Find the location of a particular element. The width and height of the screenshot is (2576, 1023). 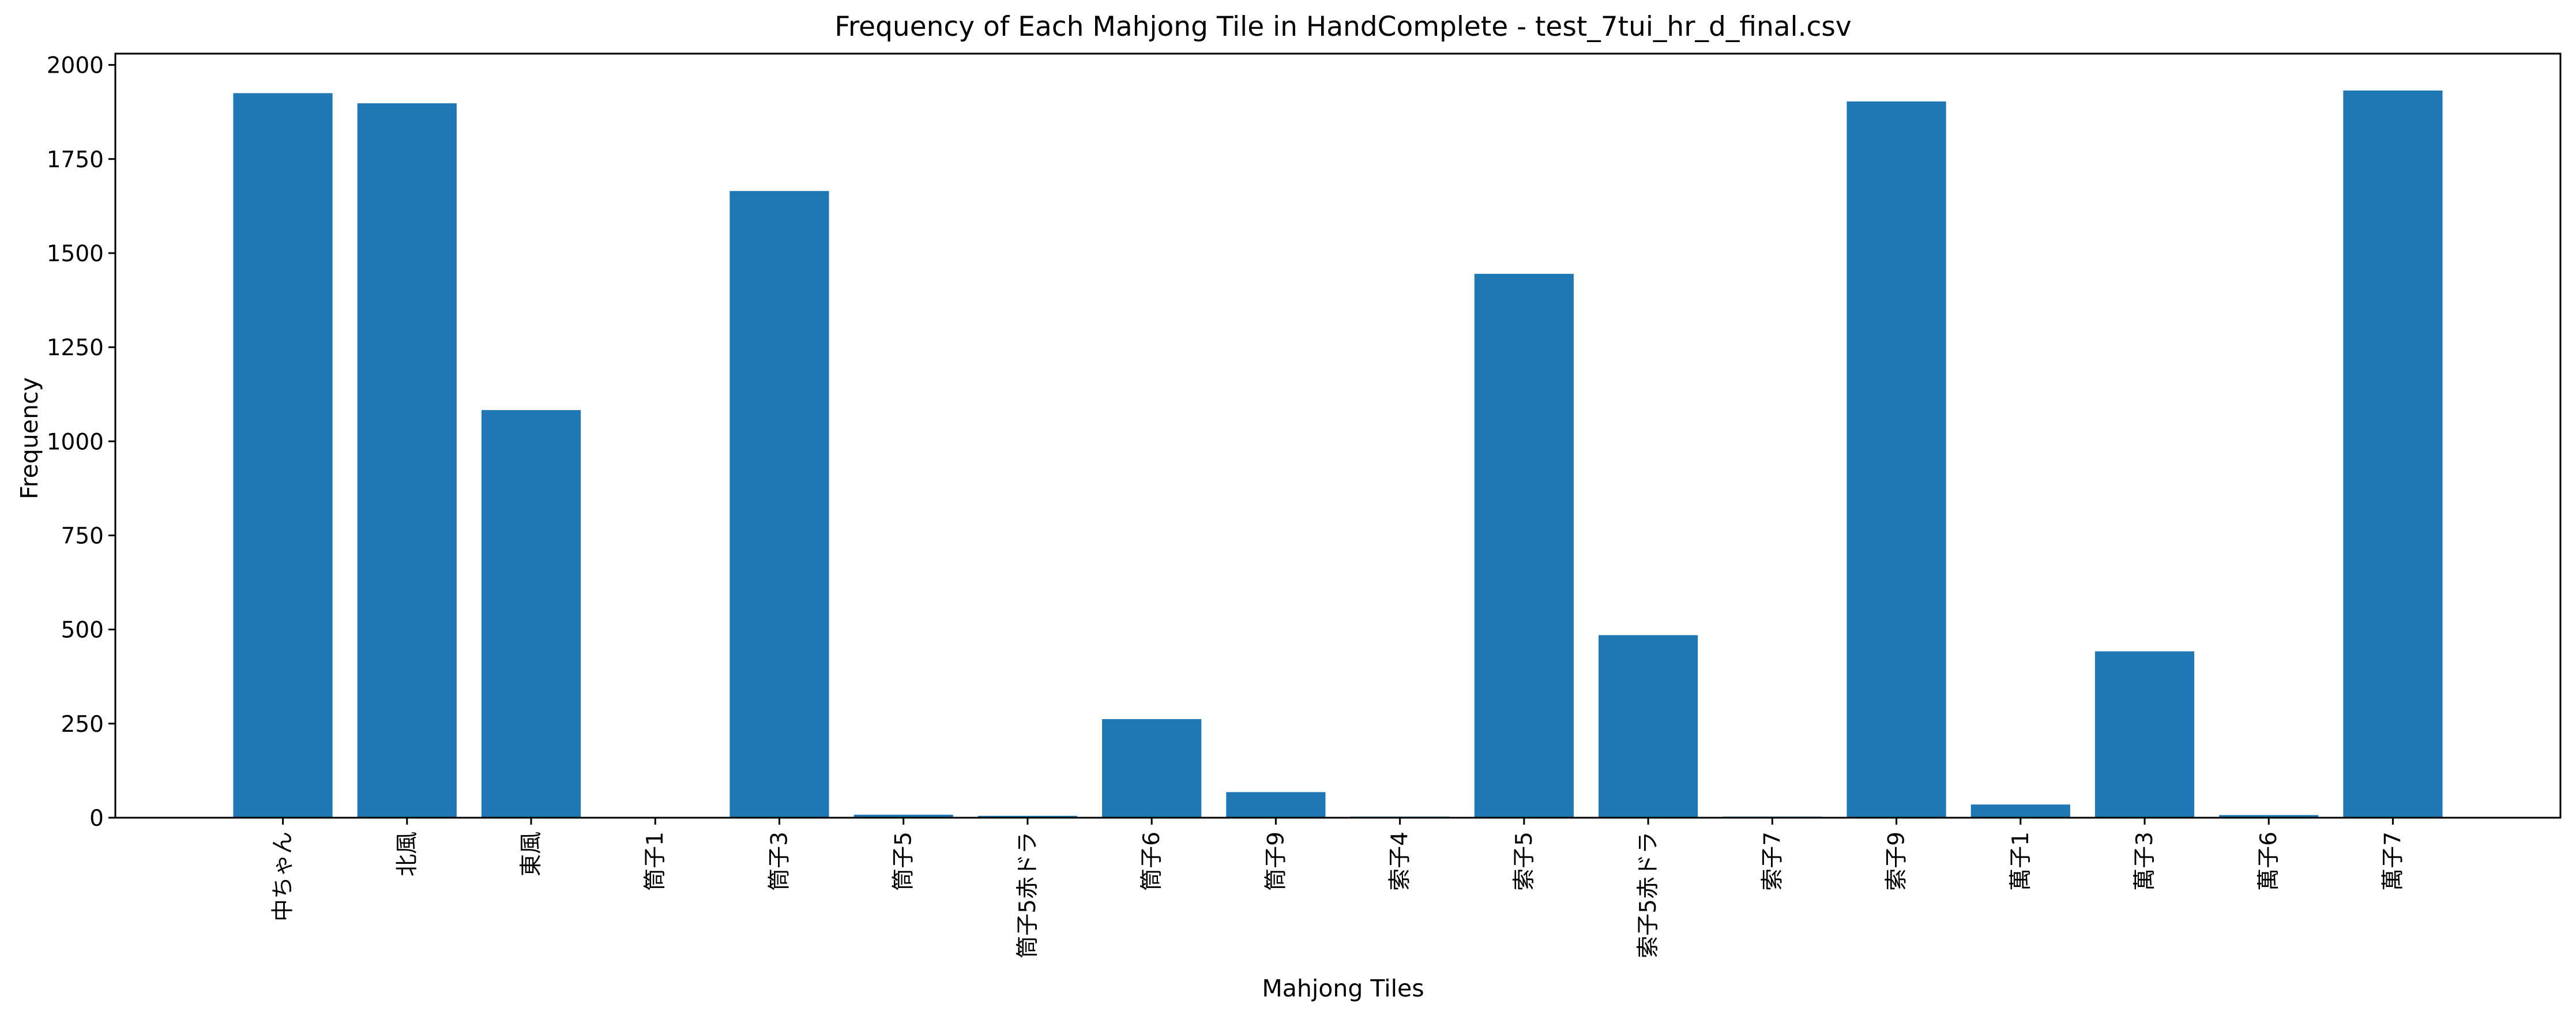

y-tick-label: 1750 is located at coordinates (75, 160).